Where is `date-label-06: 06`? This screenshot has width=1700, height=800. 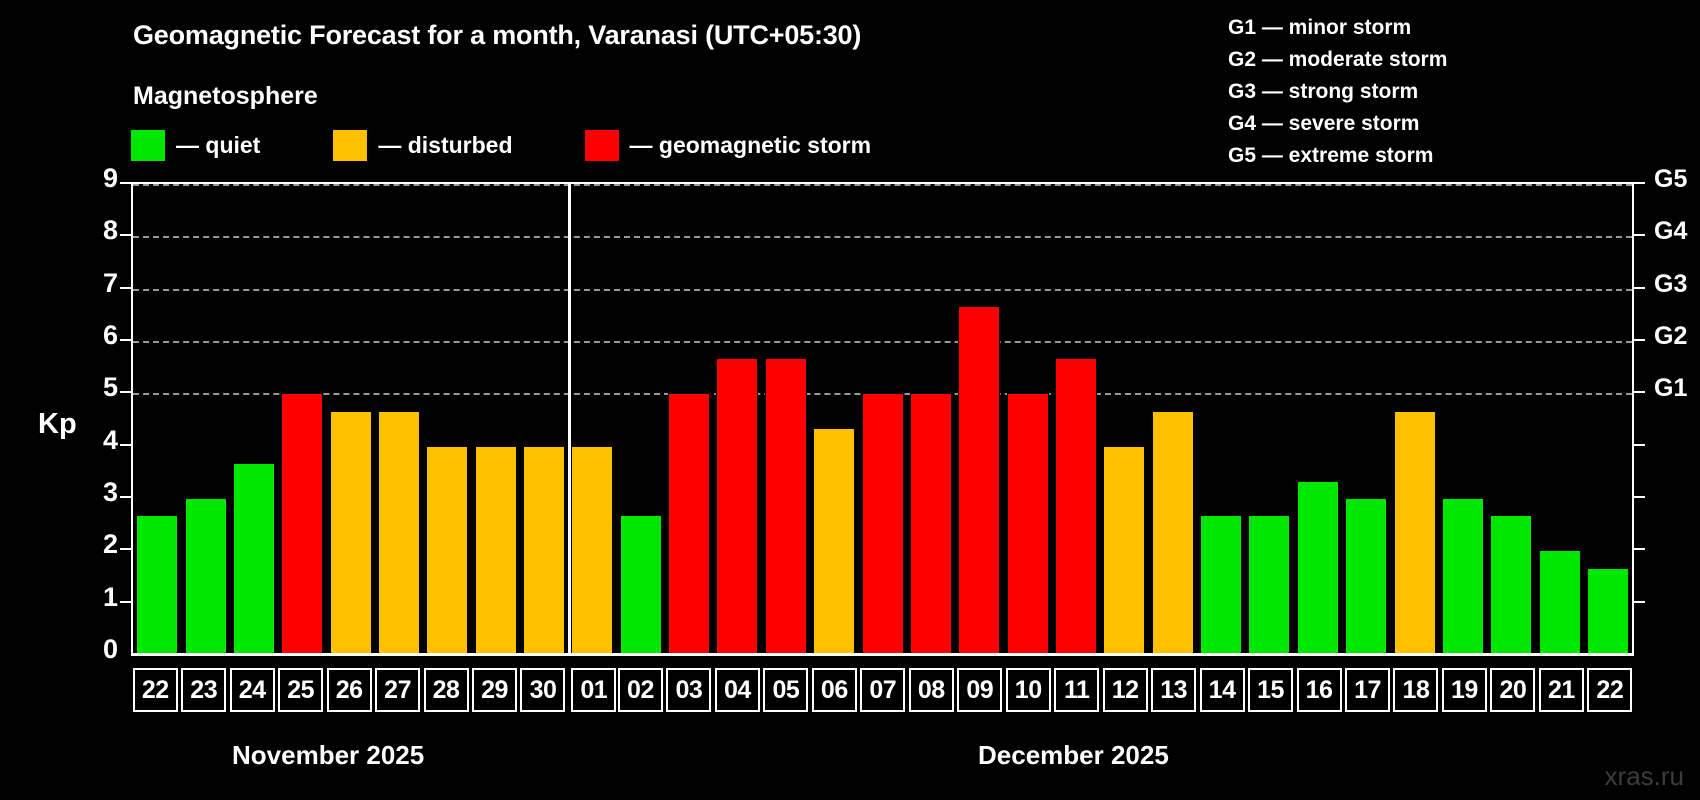
date-label-06: 06 is located at coordinates (834, 690).